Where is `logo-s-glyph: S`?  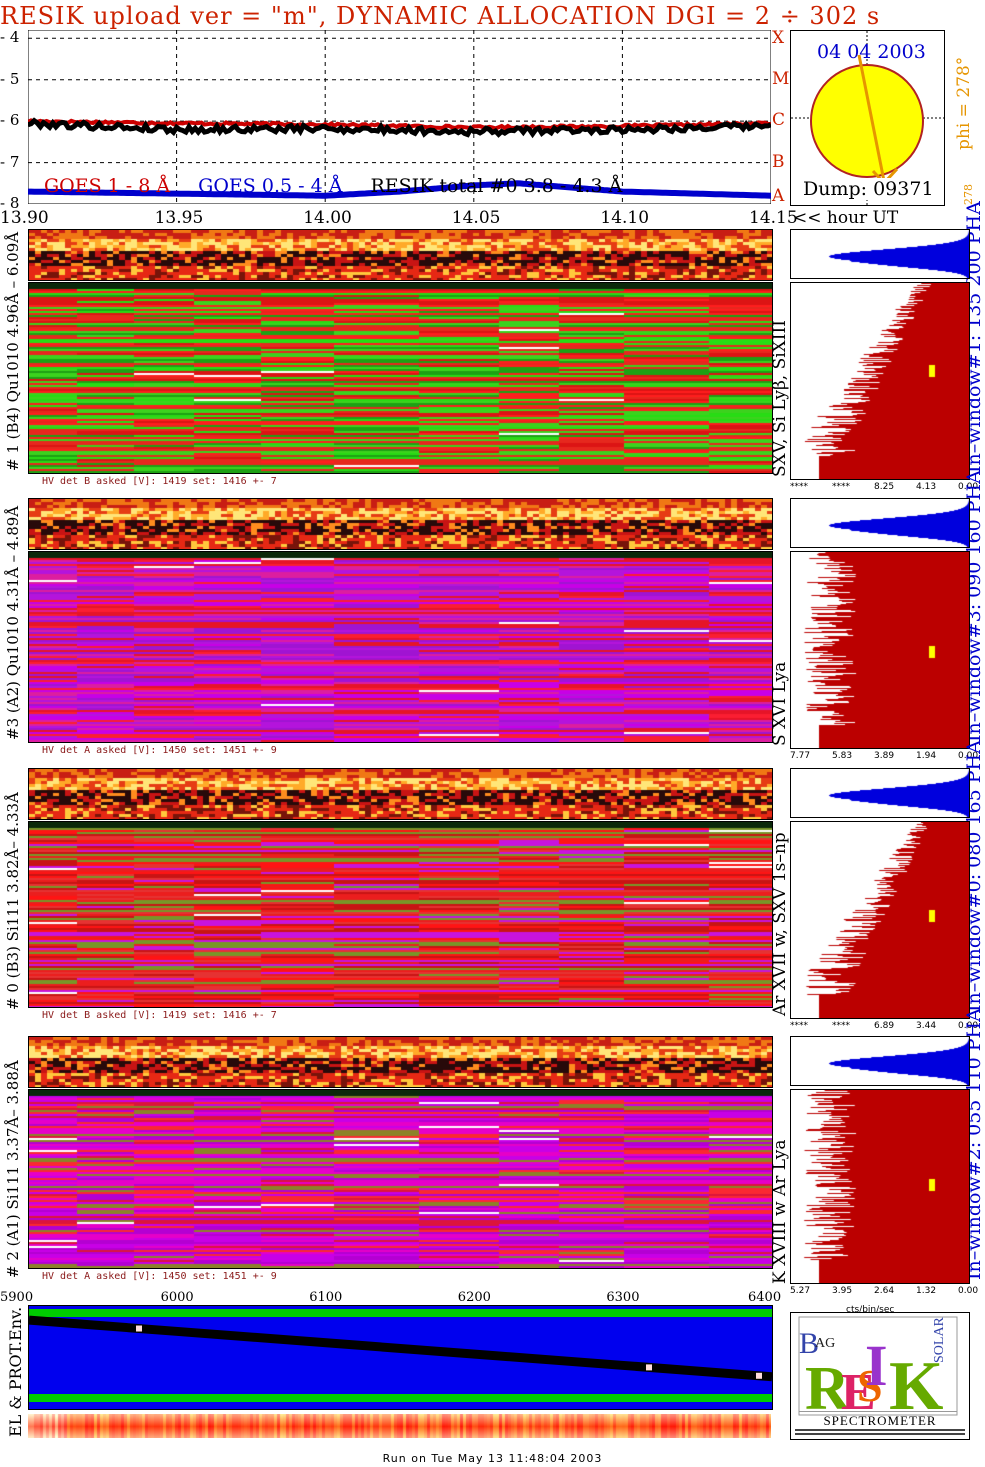 logo-s-glyph: S is located at coordinates (870, 1385).